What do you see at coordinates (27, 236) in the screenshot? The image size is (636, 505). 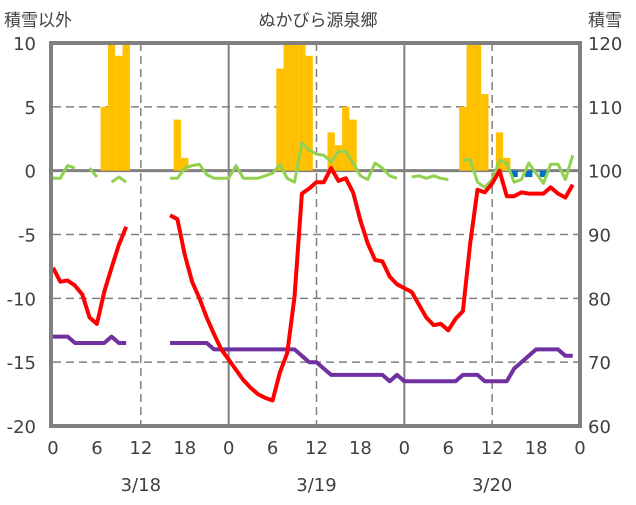 I see `left-tick-label: -5` at bounding box center [27, 236].